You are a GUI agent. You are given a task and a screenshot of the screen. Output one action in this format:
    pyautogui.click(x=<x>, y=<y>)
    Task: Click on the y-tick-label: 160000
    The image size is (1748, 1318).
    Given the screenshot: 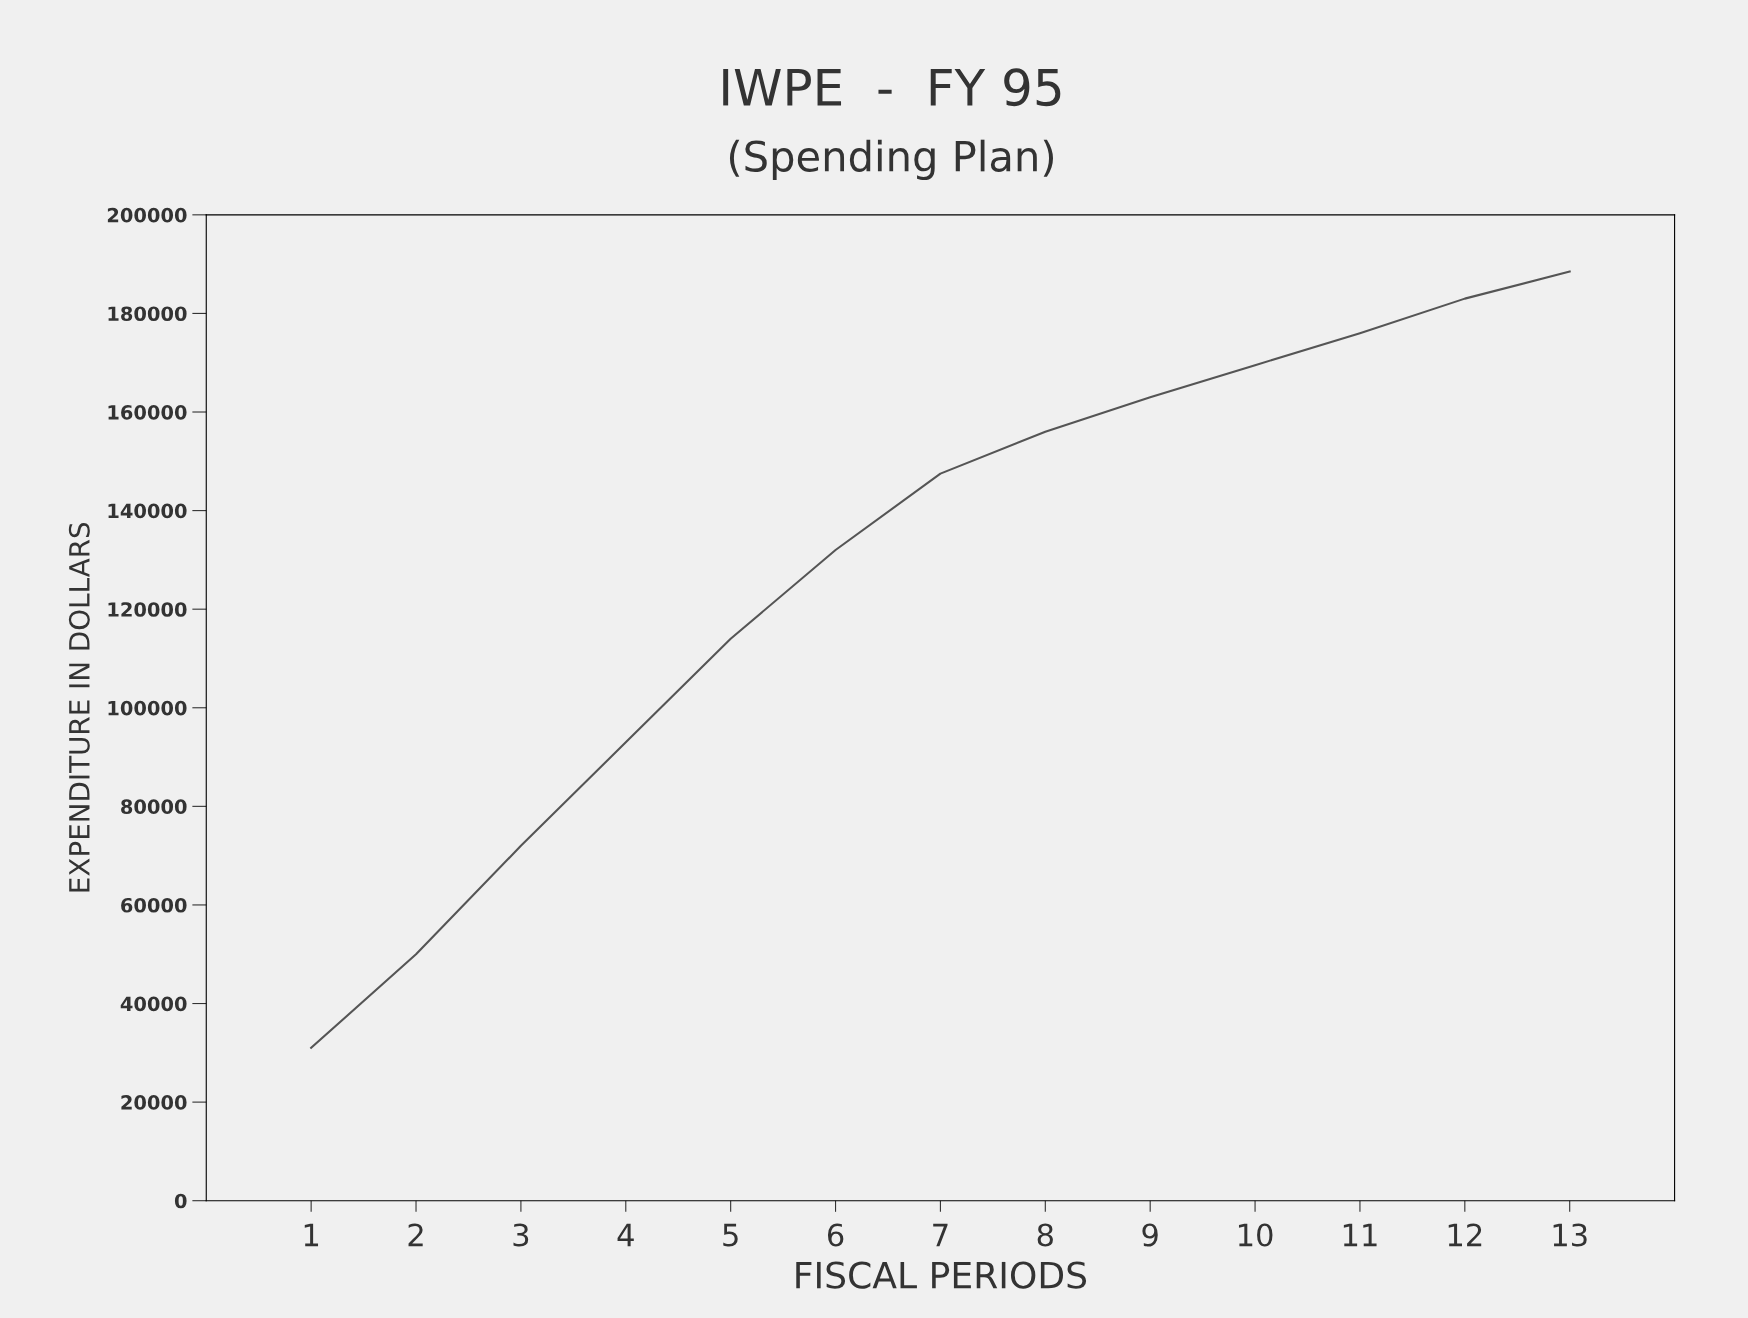 What is the action you would take?
    pyautogui.click(x=147, y=412)
    